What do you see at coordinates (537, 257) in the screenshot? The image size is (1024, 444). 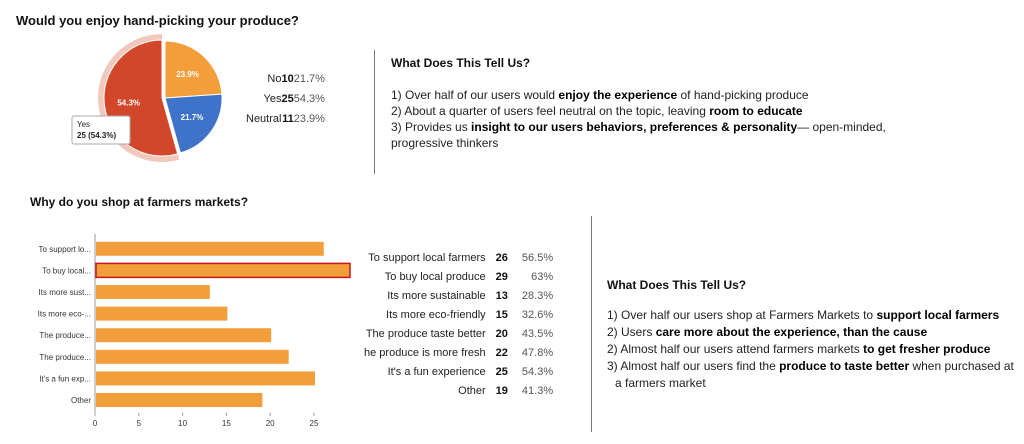 I see `q2-stats-pct: 56.5%` at bounding box center [537, 257].